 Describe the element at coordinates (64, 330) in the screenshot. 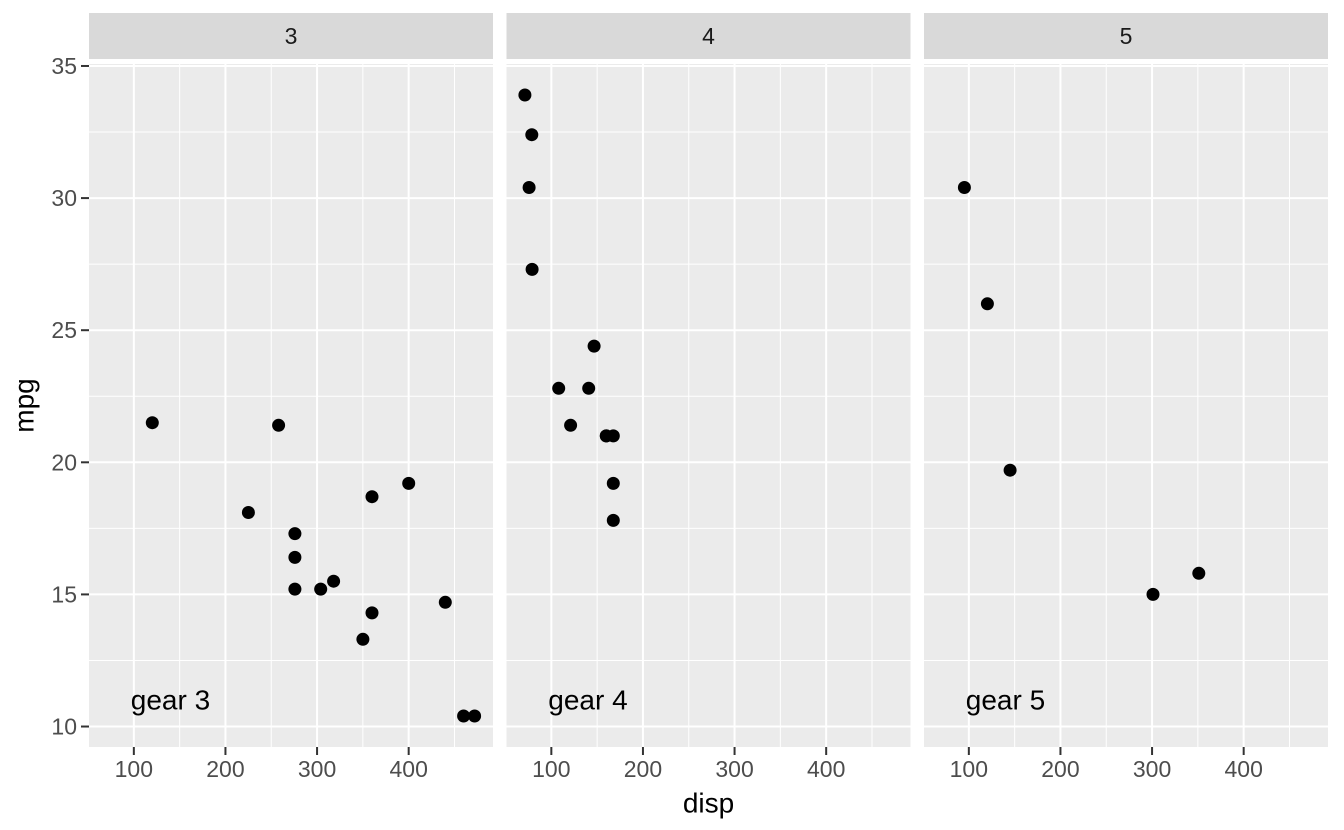

I see `y-tick-label: 25` at that location.